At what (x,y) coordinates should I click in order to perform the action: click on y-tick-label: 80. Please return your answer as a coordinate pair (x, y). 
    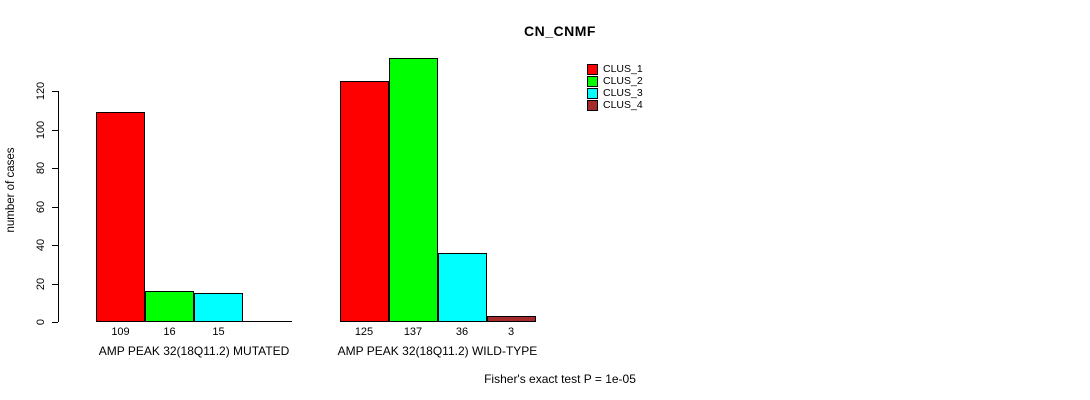
    Looking at the image, I should click on (41, 168).